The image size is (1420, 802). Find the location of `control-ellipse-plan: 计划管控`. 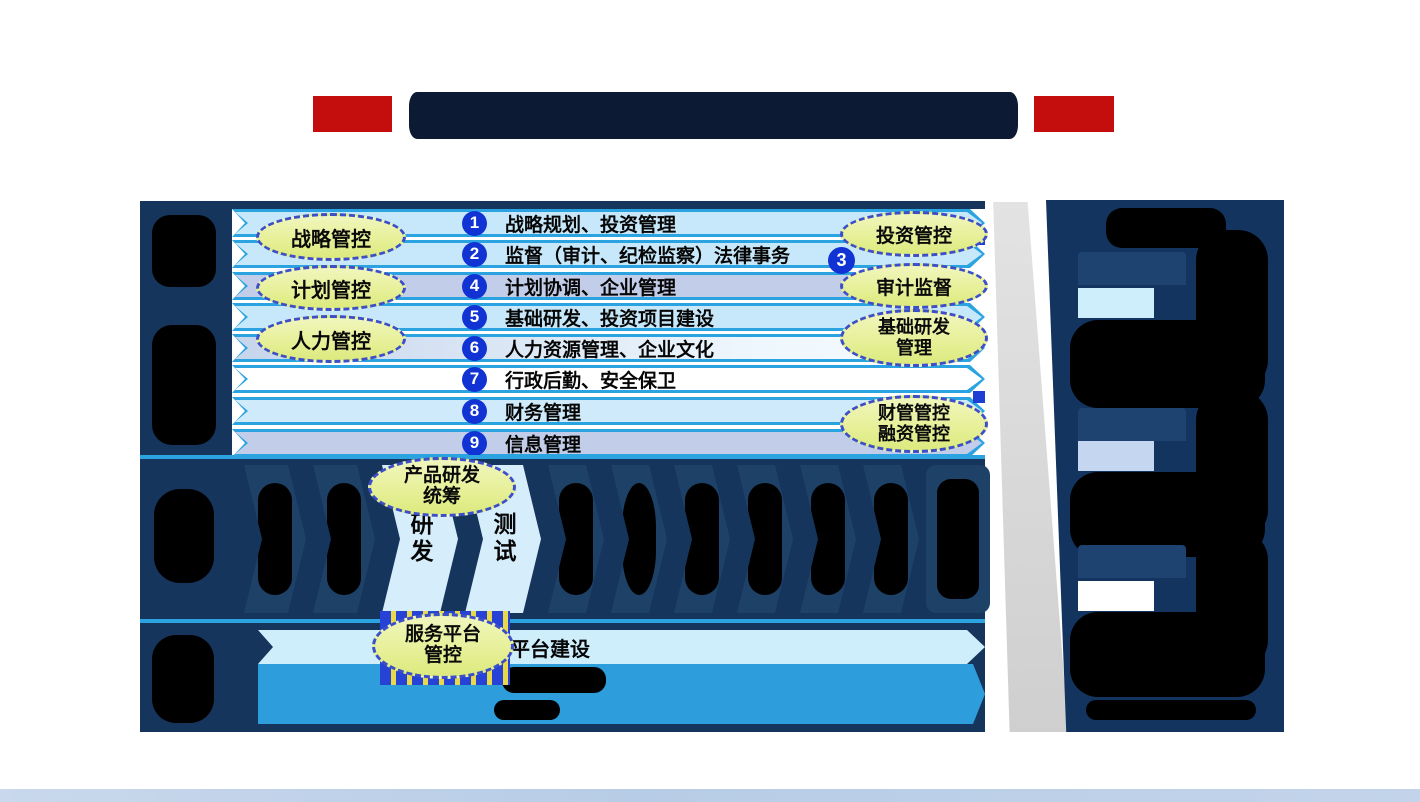

control-ellipse-plan: 计划管控 is located at coordinates (331, 288).